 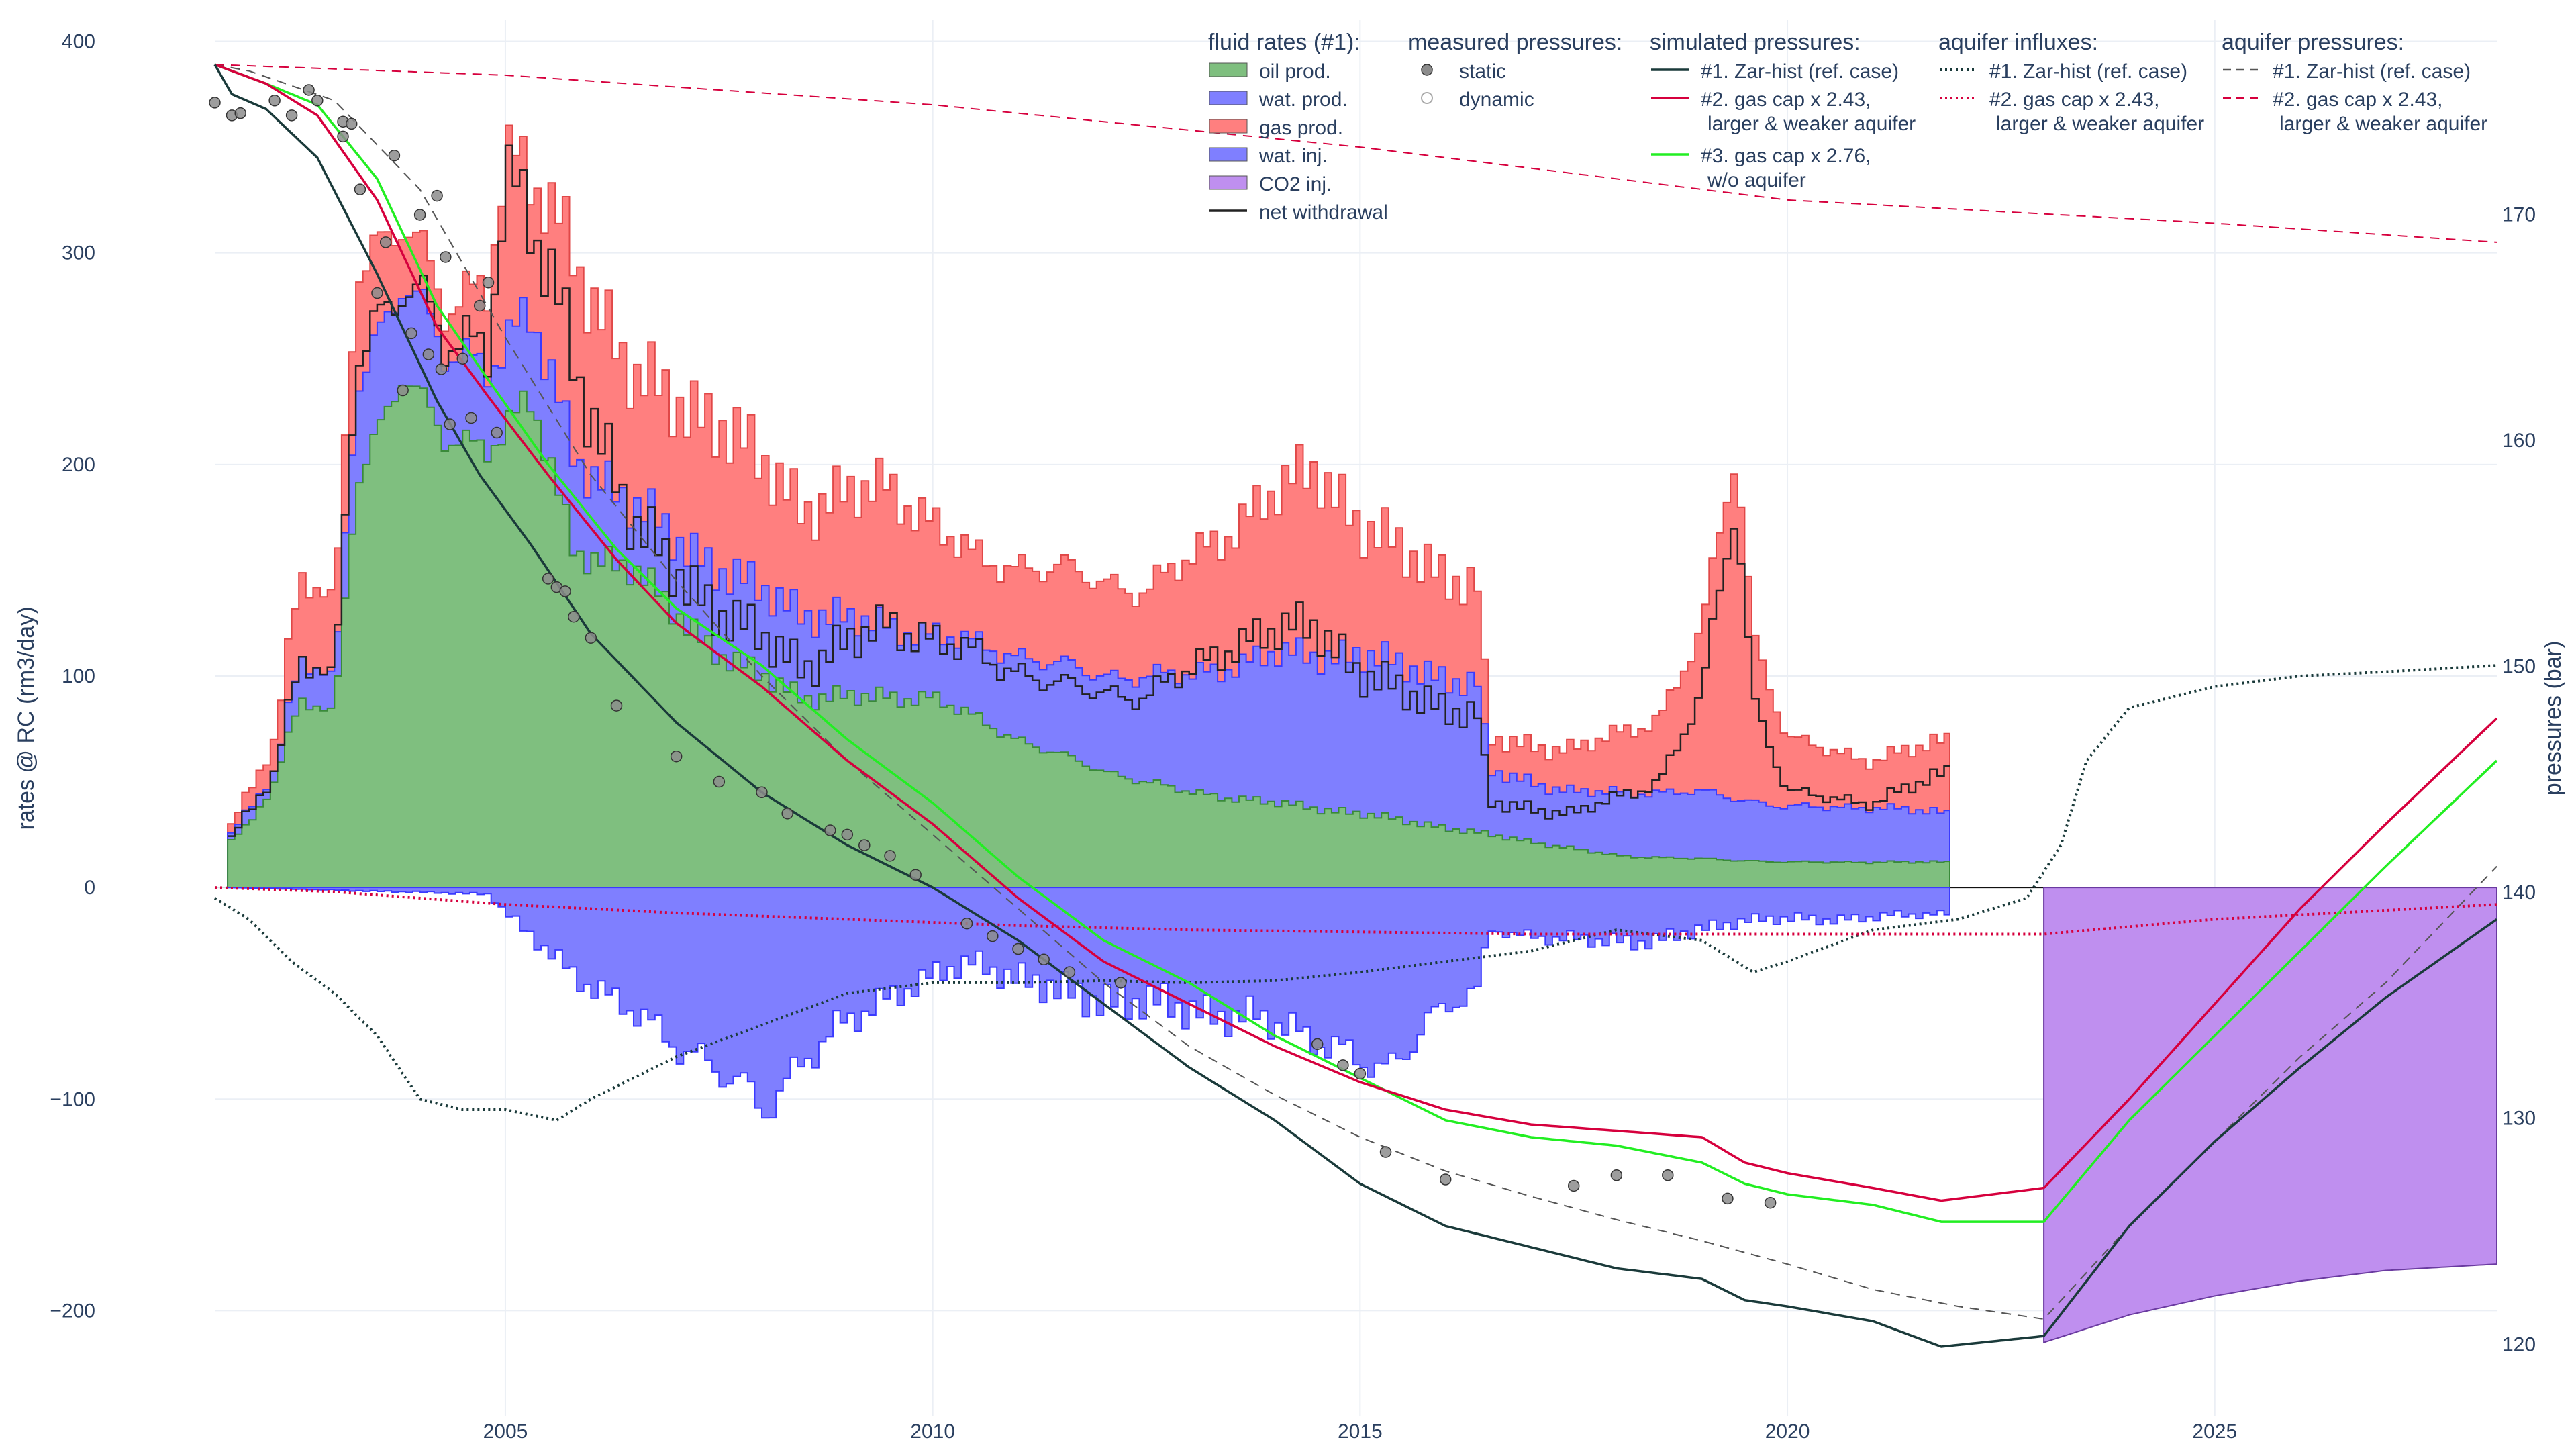 I want to click on y-right-tick-label: 170, so click(x=2519, y=214).